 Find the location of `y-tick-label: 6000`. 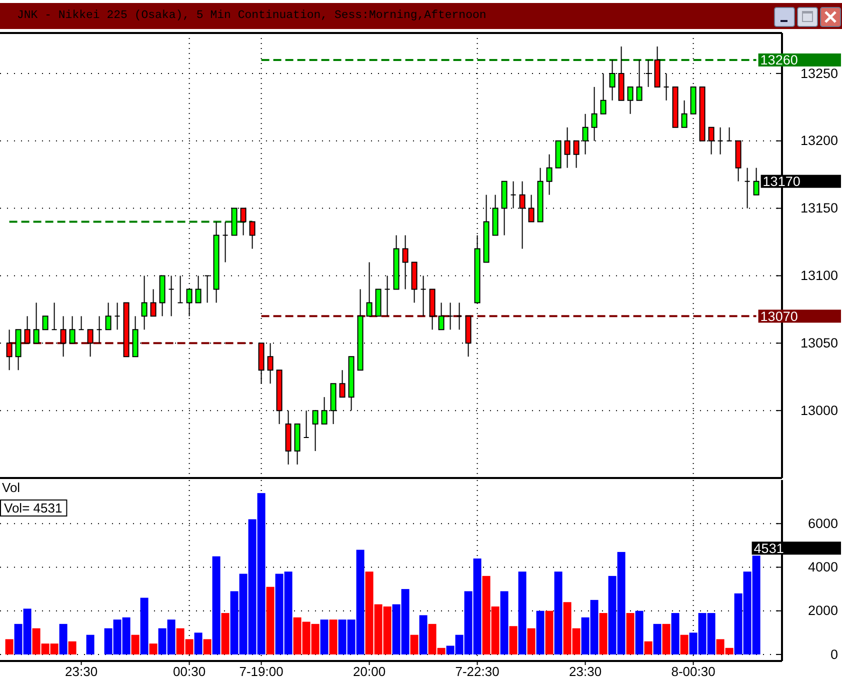

y-tick-label: 6000 is located at coordinates (823, 523).